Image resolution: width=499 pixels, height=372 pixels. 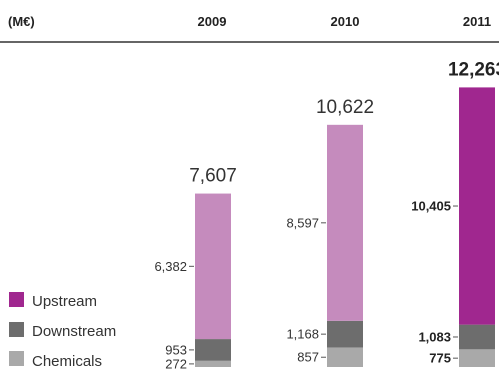 I want to click on bar-upstream-2010, so click(x=345, y=222).